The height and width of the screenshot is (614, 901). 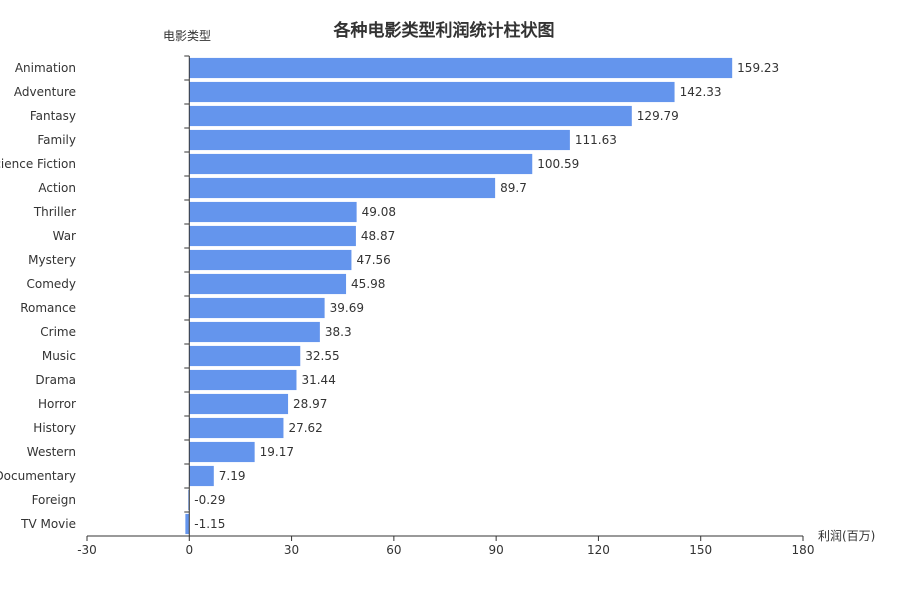 I want to click on bar-western, so click(x=222, y=452).